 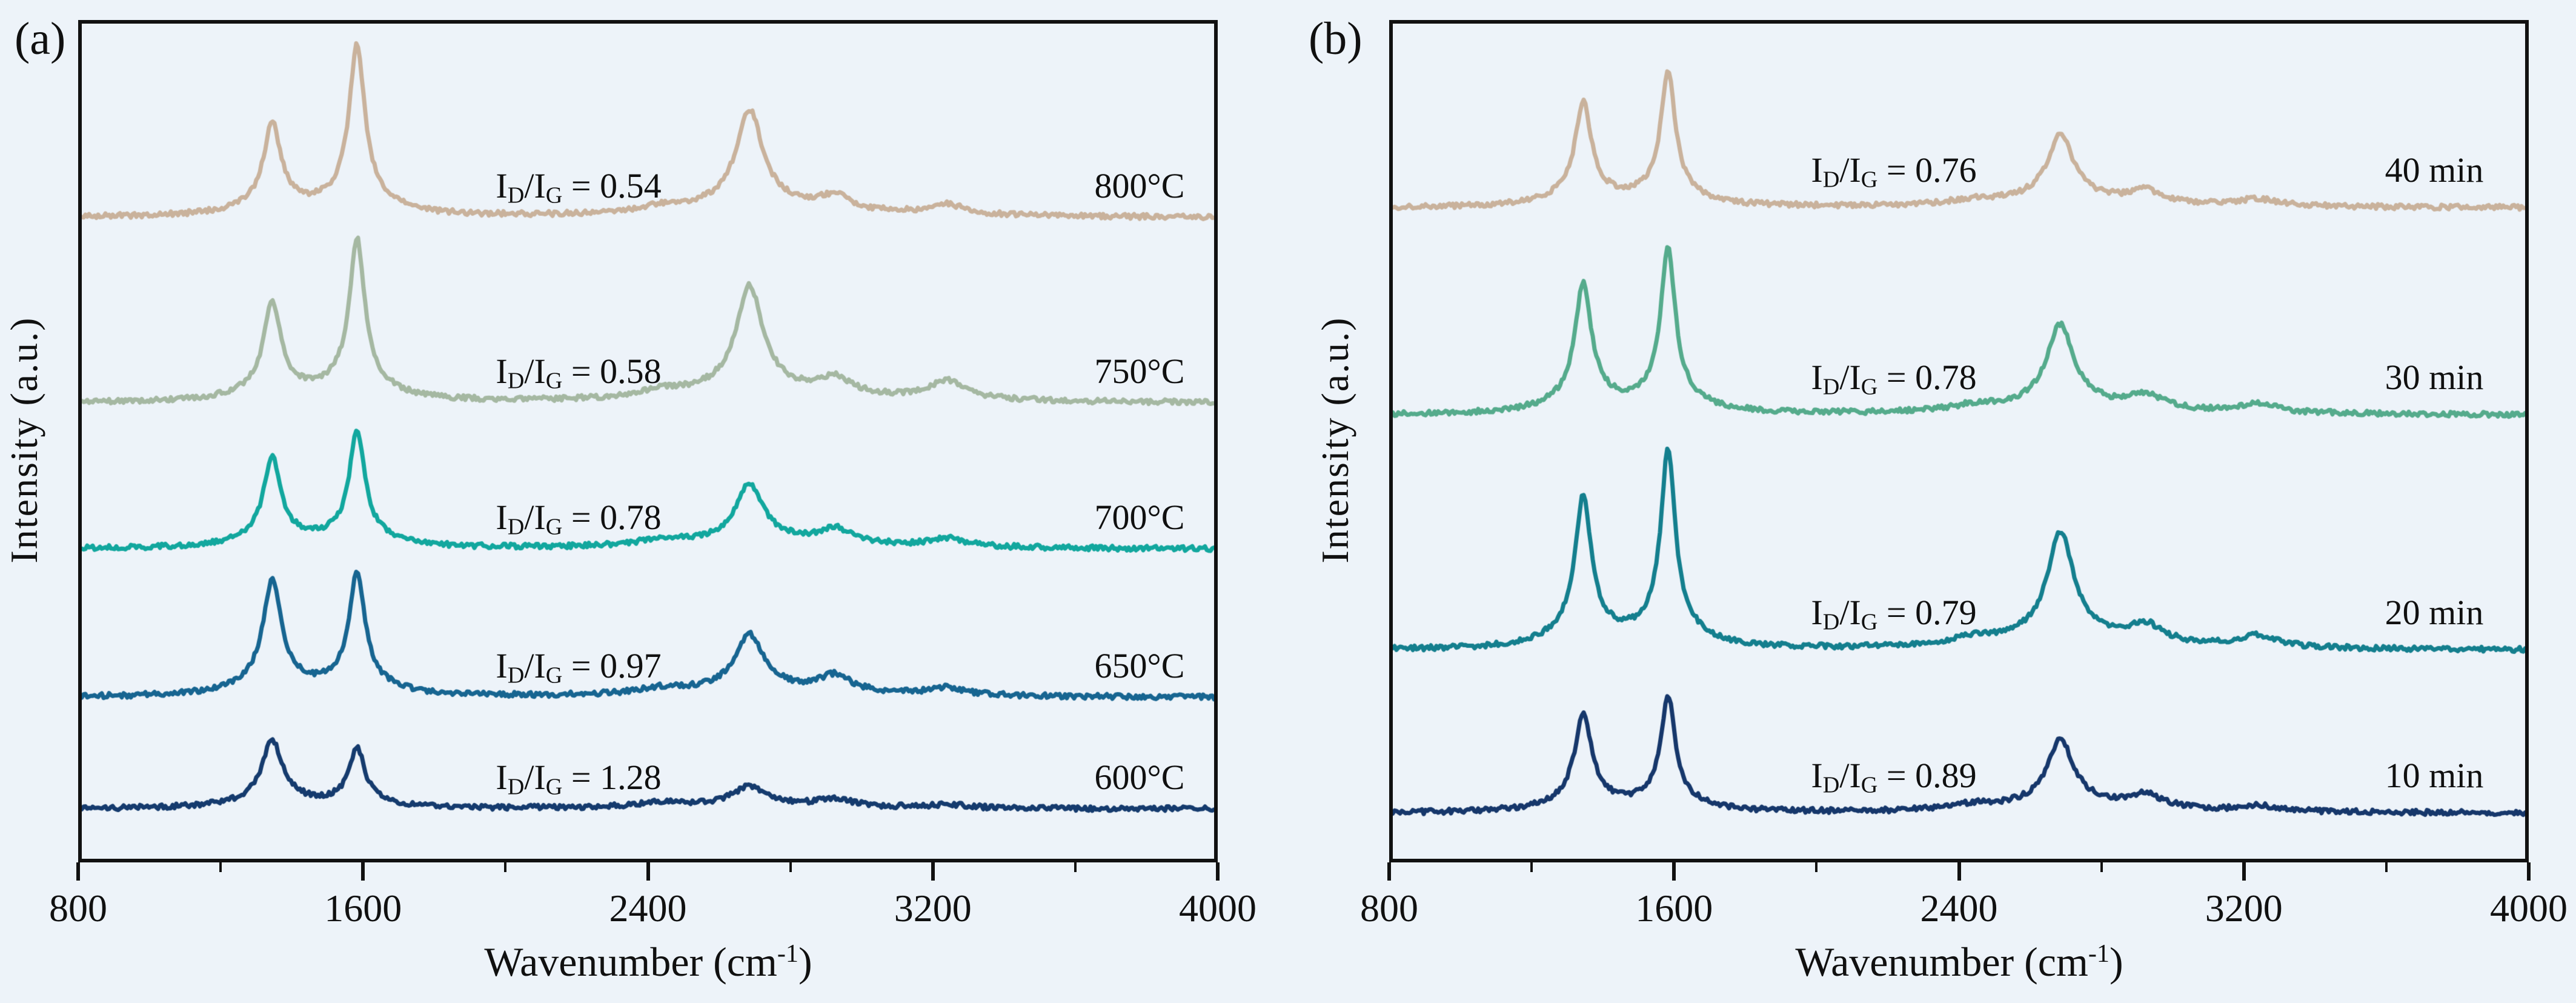 I want to click on ratio-value: 0.76, so click(x=1946, y=170).